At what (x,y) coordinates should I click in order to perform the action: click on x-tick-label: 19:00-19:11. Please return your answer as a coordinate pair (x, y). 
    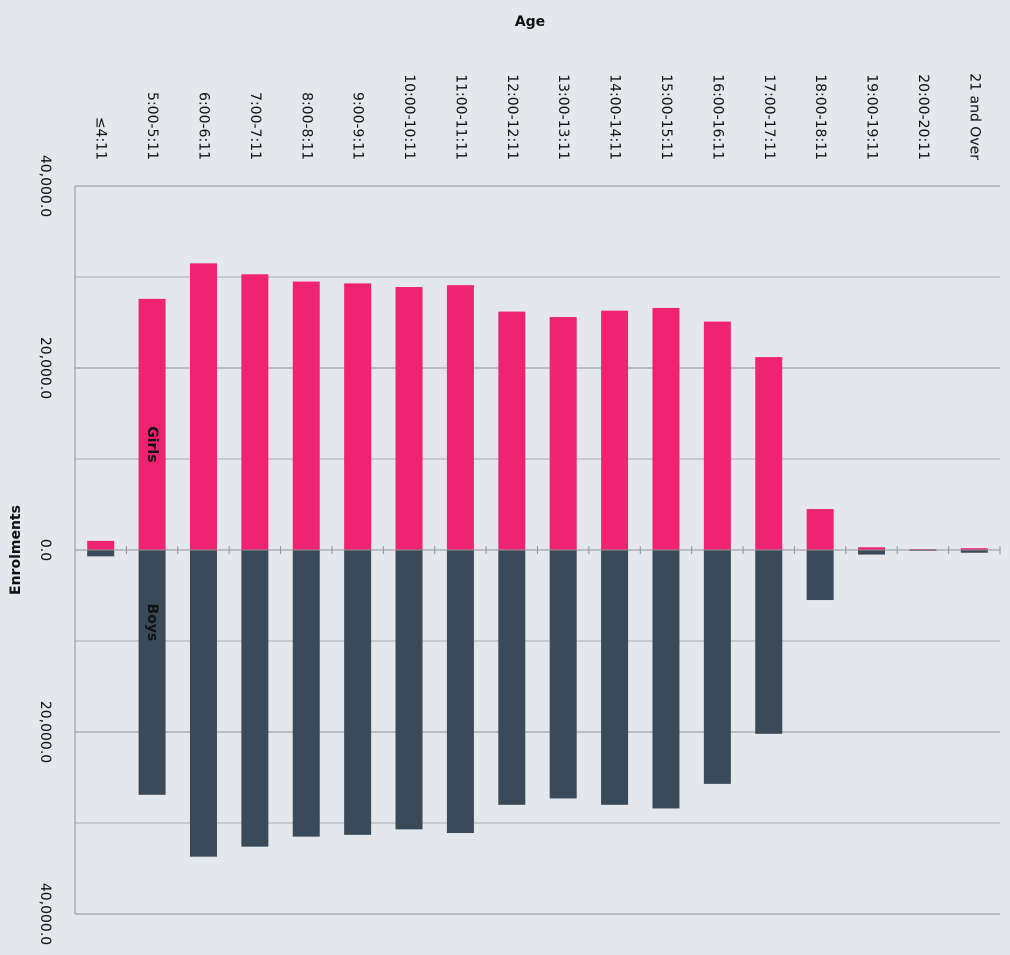
    Looking at the image, I should click on (872, 117).